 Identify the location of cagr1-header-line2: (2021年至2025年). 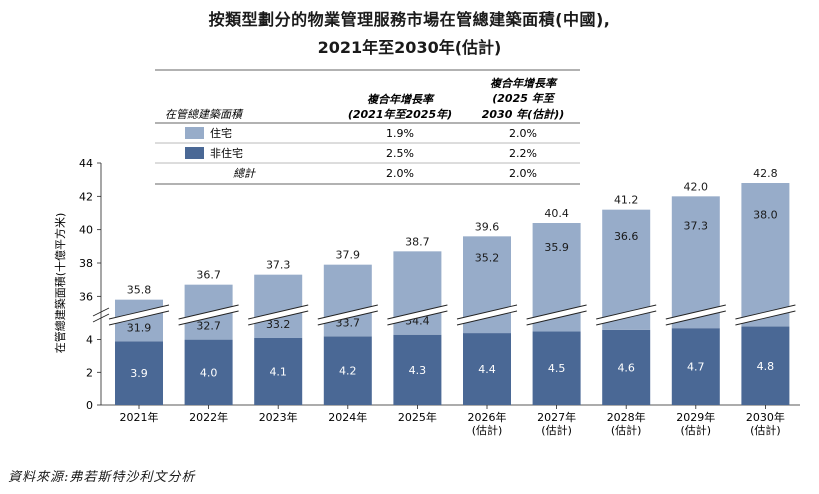
(400, 114).